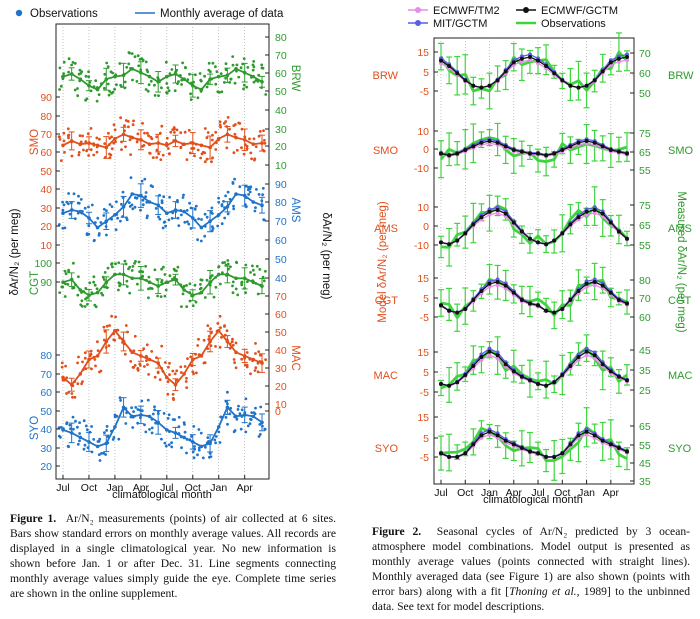  Describe the element at coordinates (611, 493) in the screenshot. I see `figure-2-x-tick-label: Apr` at that location.